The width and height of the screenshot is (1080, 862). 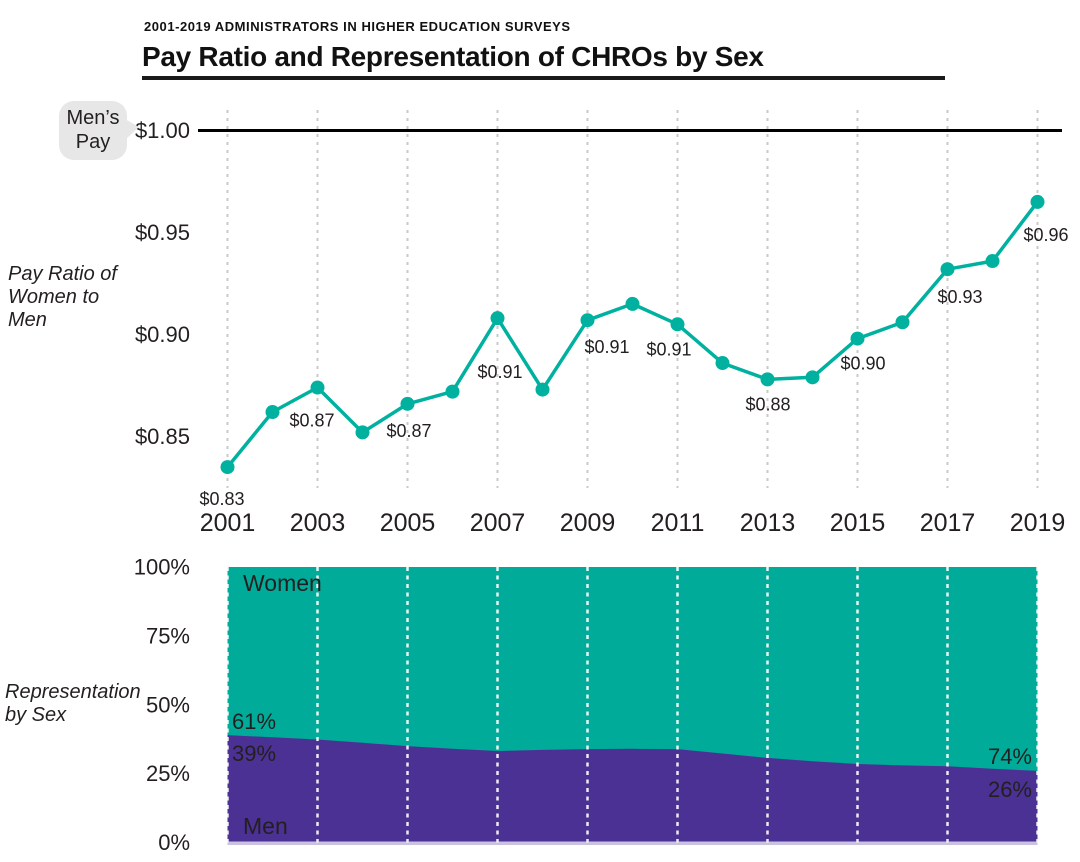 What do you see at coordinates (221, 499) in the screenshot?
I see `point-label-2001: $0.83` at bounding box center [221, 499].